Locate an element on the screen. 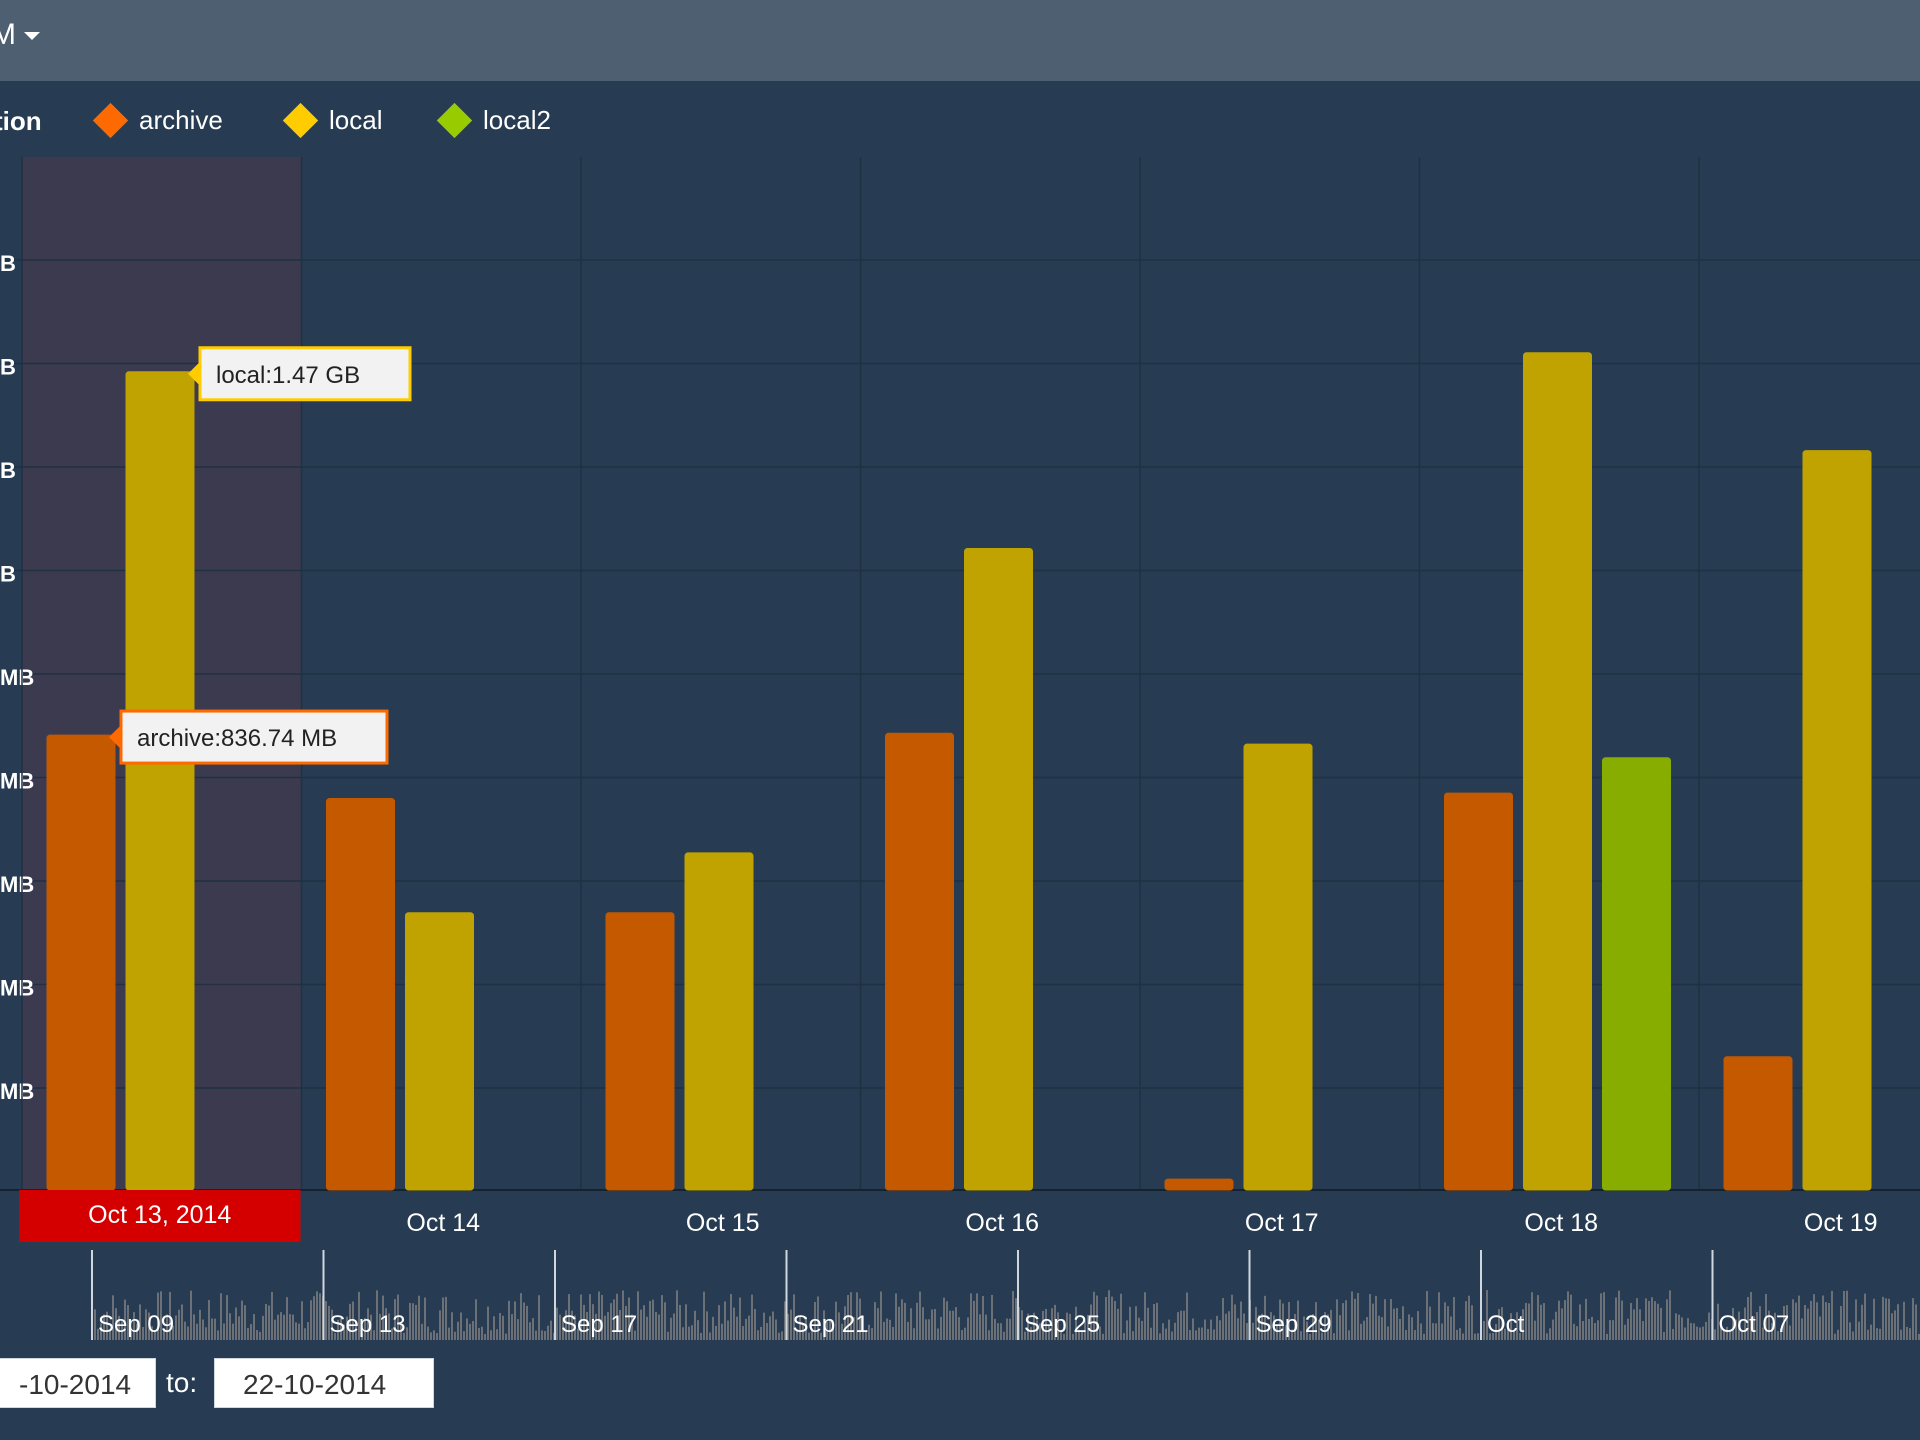 The width and height of the screenshot is (1920, 1440). navigator-label: Sep 17 is located at coordinates (599, 1324).